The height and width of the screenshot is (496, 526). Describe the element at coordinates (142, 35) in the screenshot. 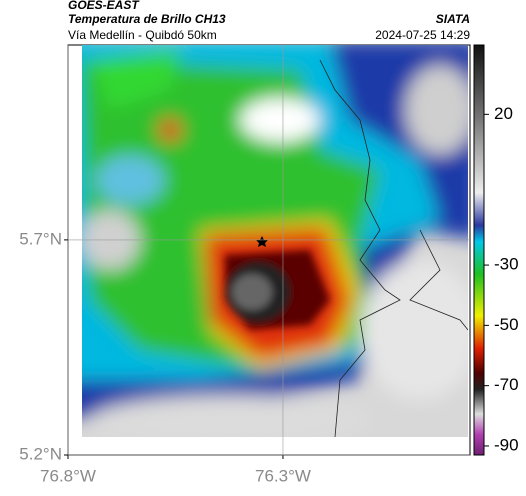

I see `subtitle: Vía Medellín - Quibdó 50km` at that location.